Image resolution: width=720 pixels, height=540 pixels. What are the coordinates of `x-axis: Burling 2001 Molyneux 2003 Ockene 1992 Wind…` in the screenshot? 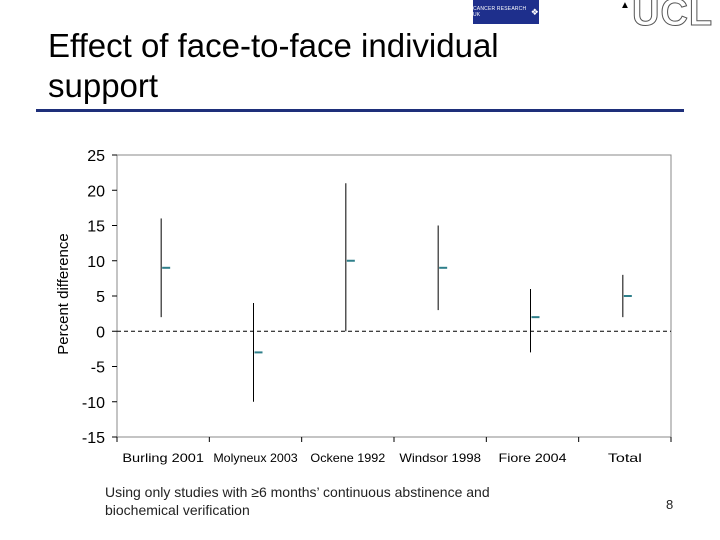 It's located at (394, 451).